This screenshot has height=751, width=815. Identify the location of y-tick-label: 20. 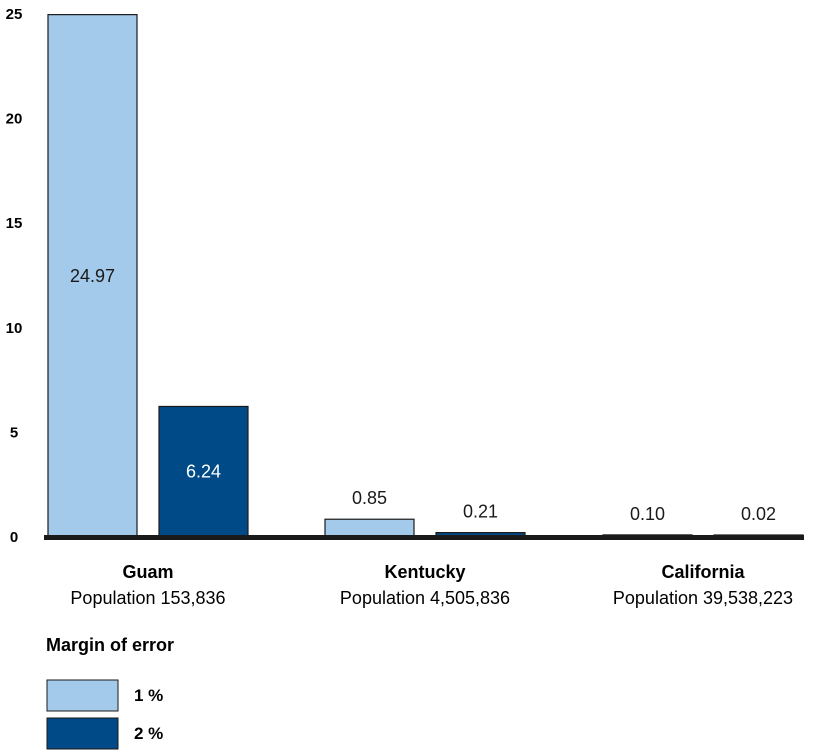
(14, 119).